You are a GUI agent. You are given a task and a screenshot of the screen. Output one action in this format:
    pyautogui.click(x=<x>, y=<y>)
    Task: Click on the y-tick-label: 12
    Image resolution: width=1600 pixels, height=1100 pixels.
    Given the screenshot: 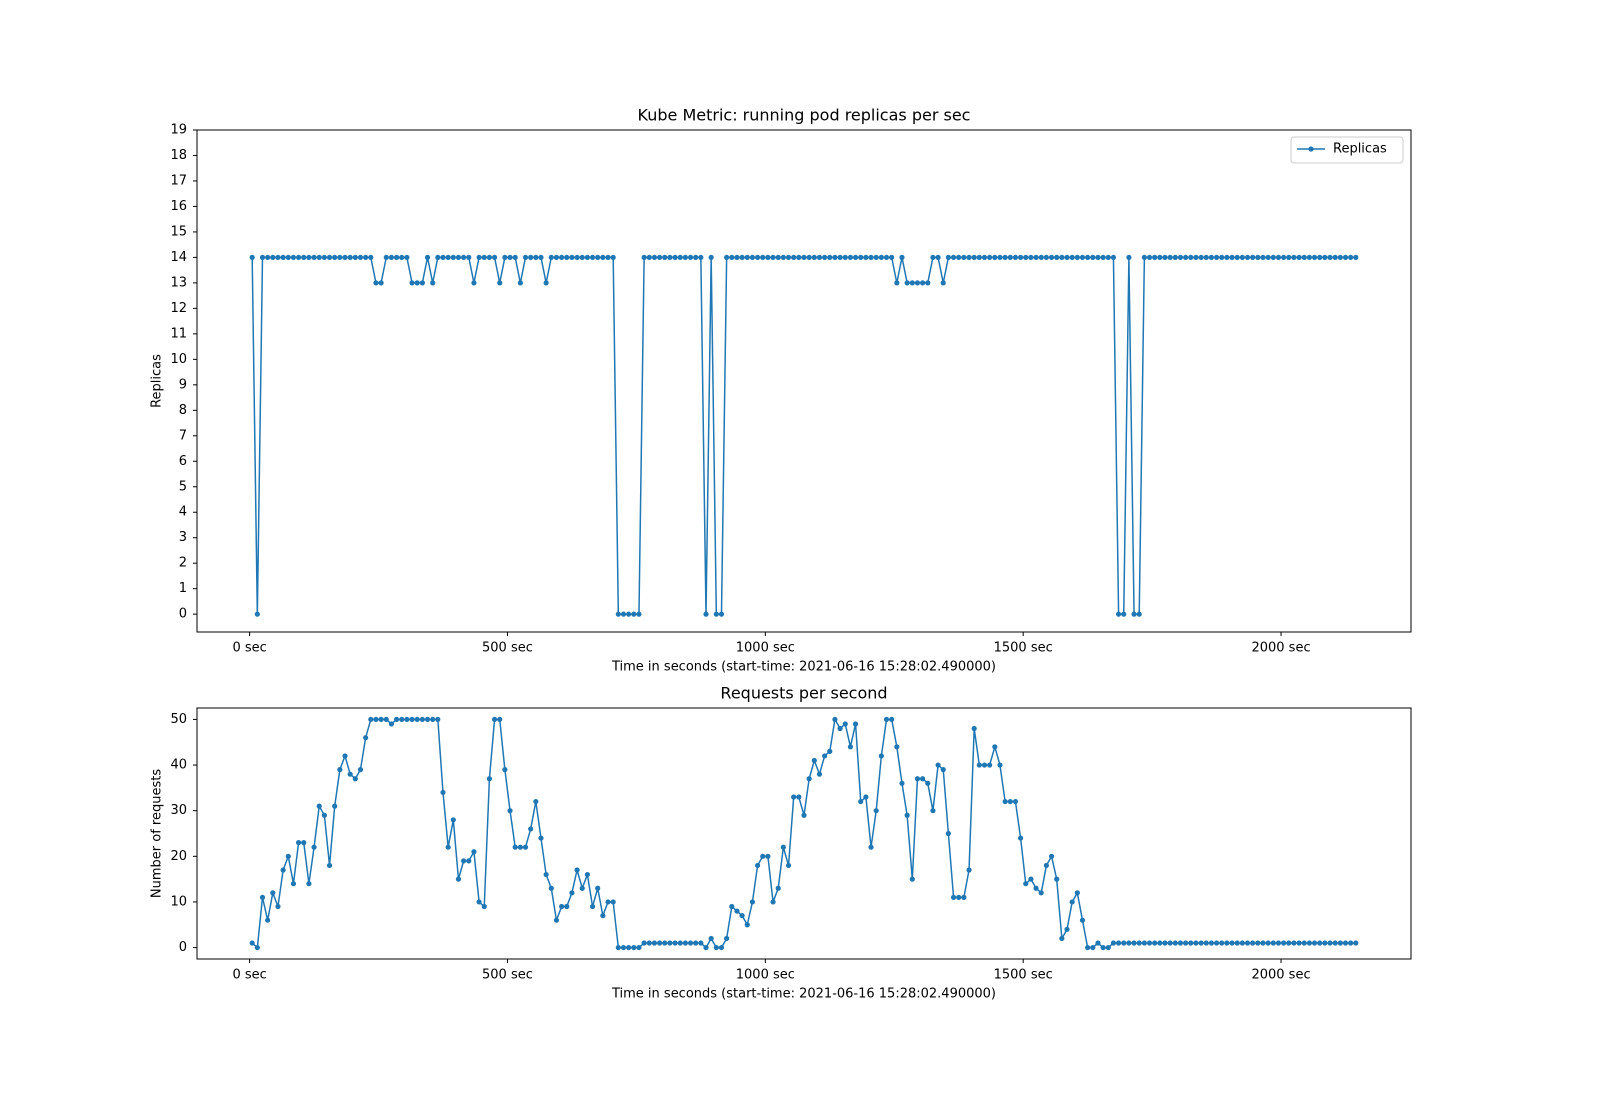 What is the action you would take?
    pyautogui.click(x=178, y=308)
    